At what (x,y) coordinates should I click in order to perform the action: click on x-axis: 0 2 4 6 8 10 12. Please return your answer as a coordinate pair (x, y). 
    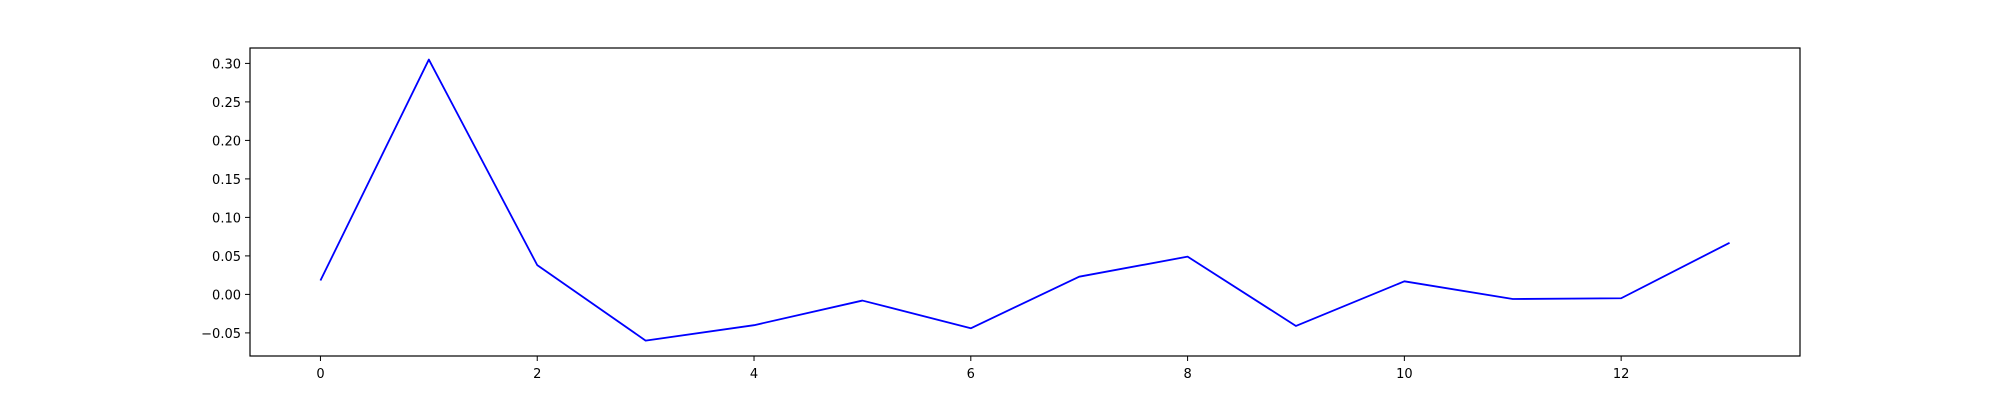
    Looking at the image, I should click on (972, 369).